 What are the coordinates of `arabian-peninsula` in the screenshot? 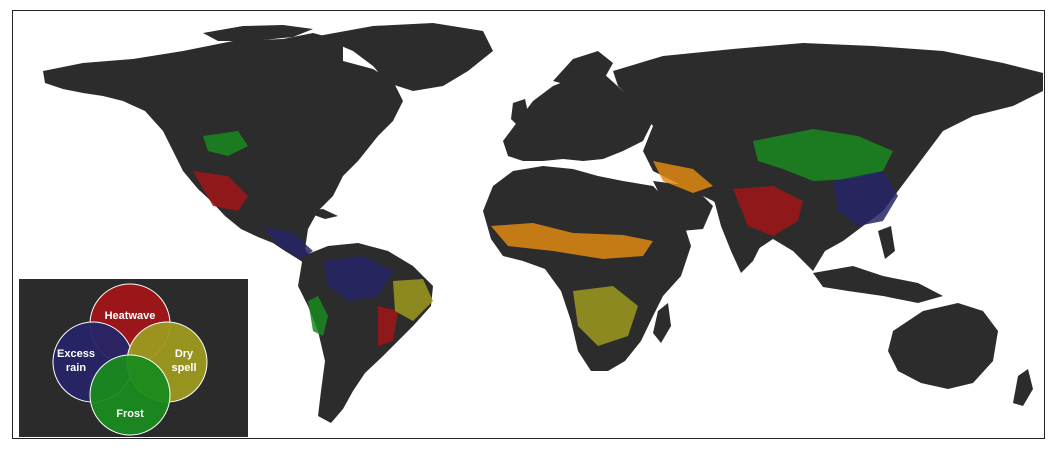 It's located at (683, 206).